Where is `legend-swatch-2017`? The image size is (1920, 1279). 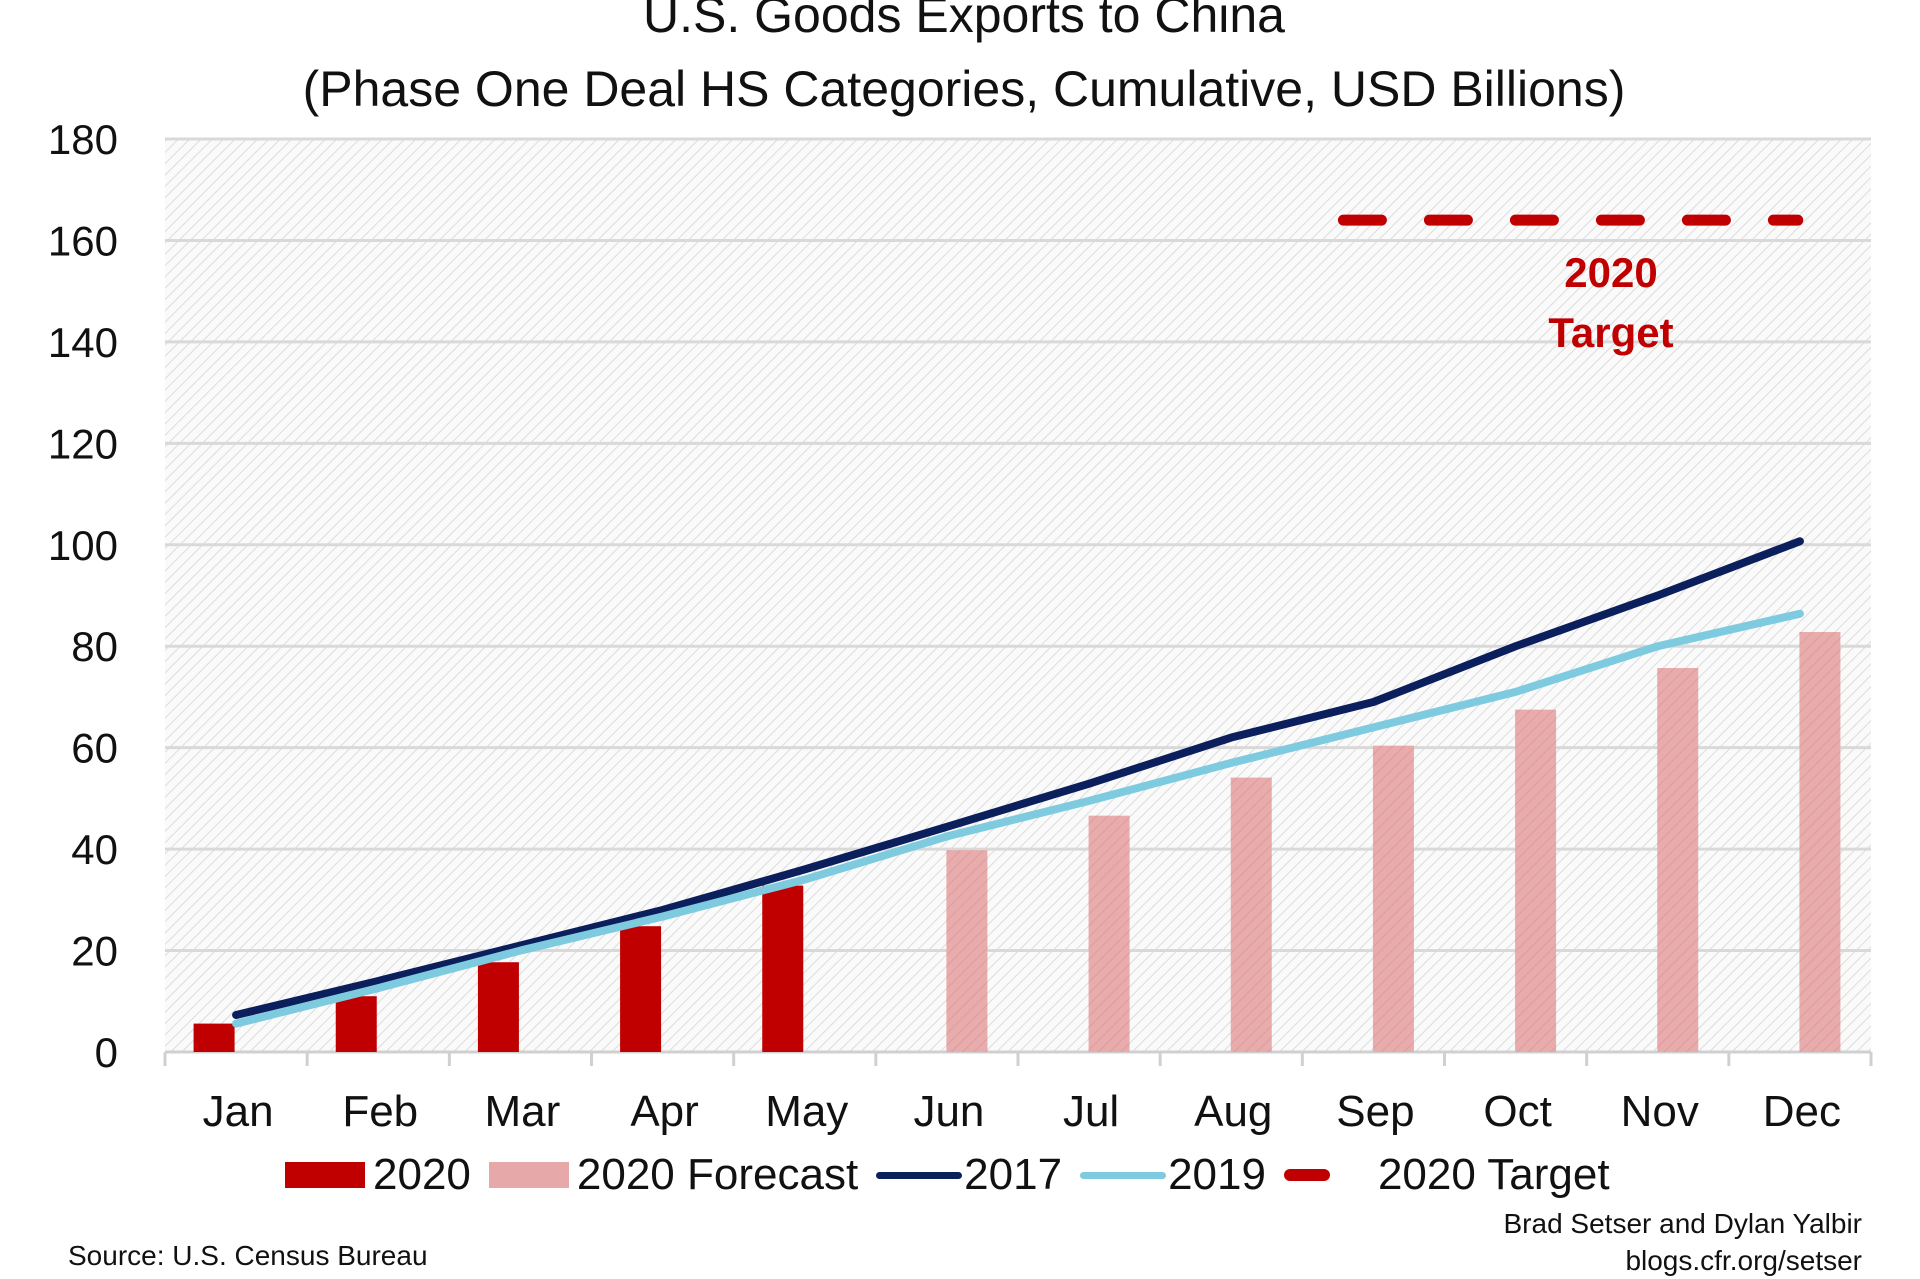
legend-swatch-2017 is located at coordinates (919, 1175).